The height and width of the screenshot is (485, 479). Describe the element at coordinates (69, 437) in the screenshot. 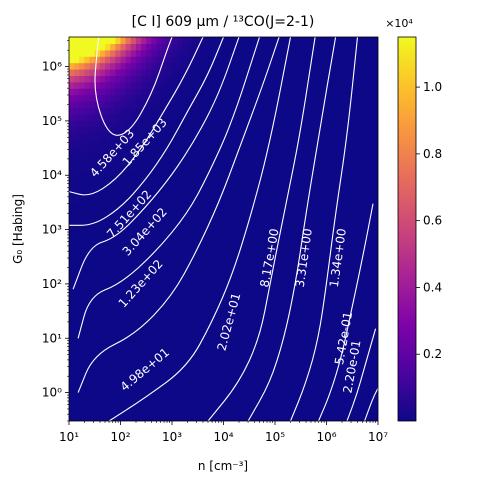

I see `x-tick-label: 10¹` at that location.